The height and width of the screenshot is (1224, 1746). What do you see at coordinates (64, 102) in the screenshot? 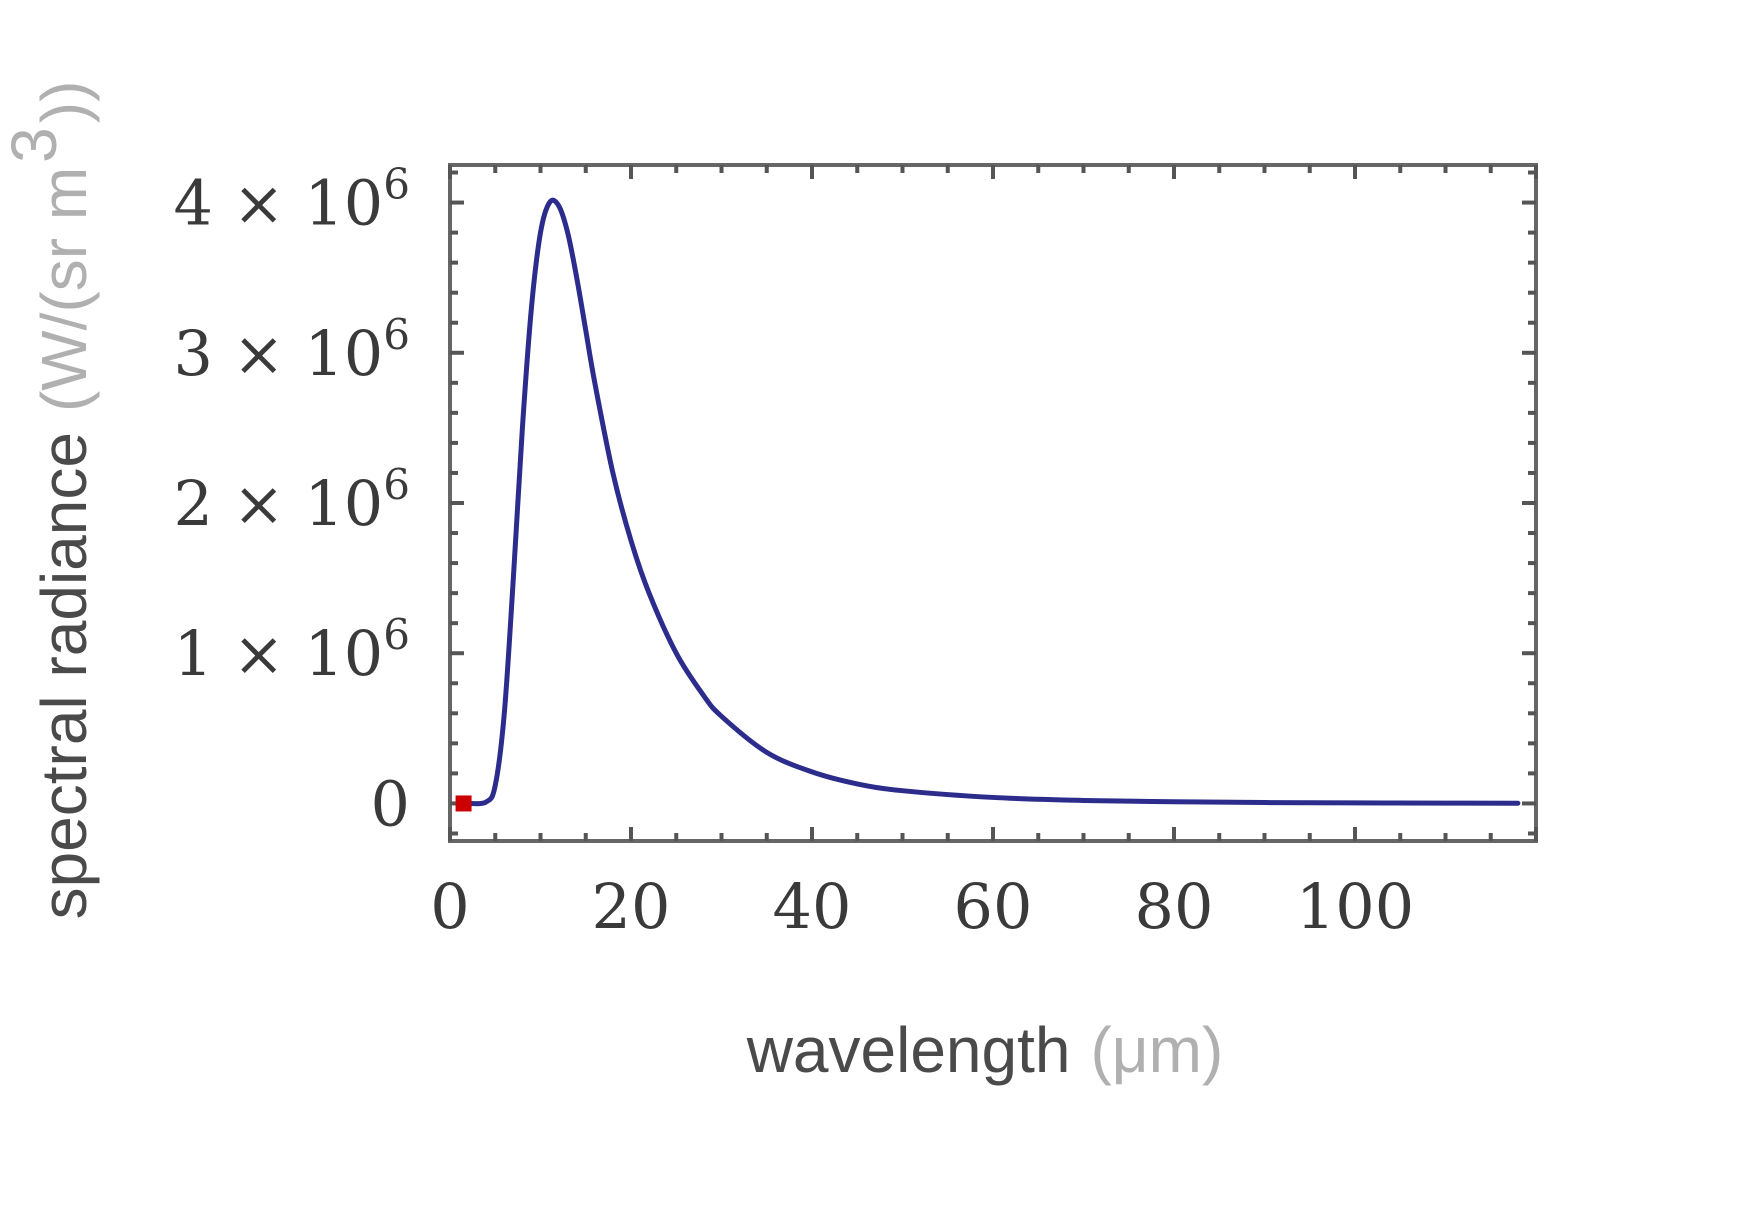
I see `y-axis-unit-close: ))` at bounding box center [64, 102].